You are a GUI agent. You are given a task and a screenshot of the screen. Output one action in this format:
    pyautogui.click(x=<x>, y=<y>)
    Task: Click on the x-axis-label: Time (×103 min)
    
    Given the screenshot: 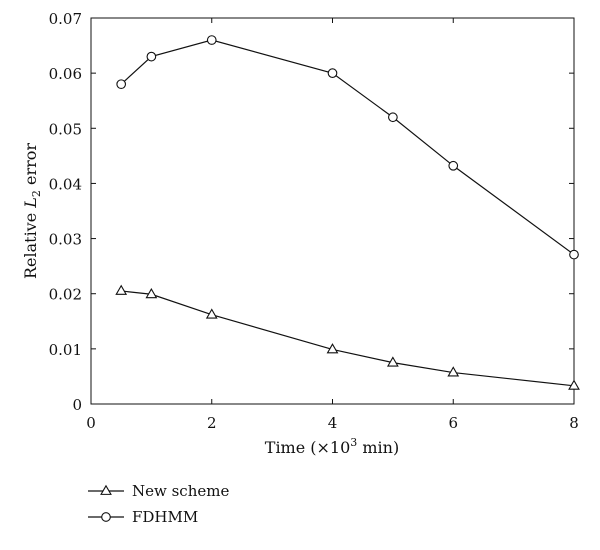 What is the action you would take?
    pyautogui.click(x=332, y=446)
    